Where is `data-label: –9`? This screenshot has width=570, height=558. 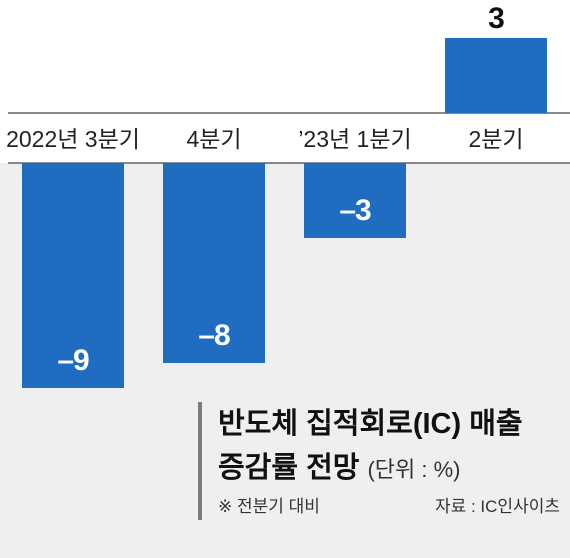
data-label: –9 is located at coordinates (73, 360).